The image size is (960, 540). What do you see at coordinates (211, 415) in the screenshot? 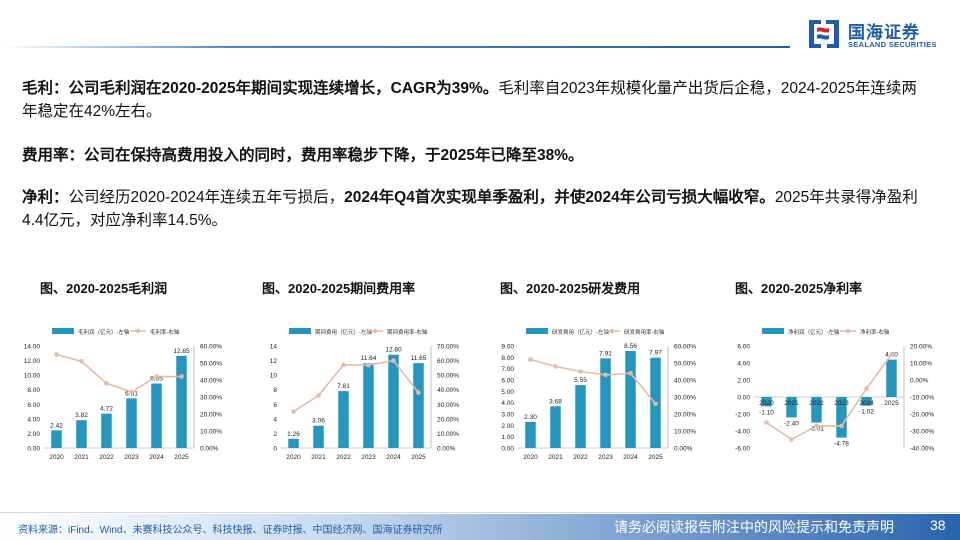
I see `y-right-tick-label: 20.00%` at bounding box center [211, 415].